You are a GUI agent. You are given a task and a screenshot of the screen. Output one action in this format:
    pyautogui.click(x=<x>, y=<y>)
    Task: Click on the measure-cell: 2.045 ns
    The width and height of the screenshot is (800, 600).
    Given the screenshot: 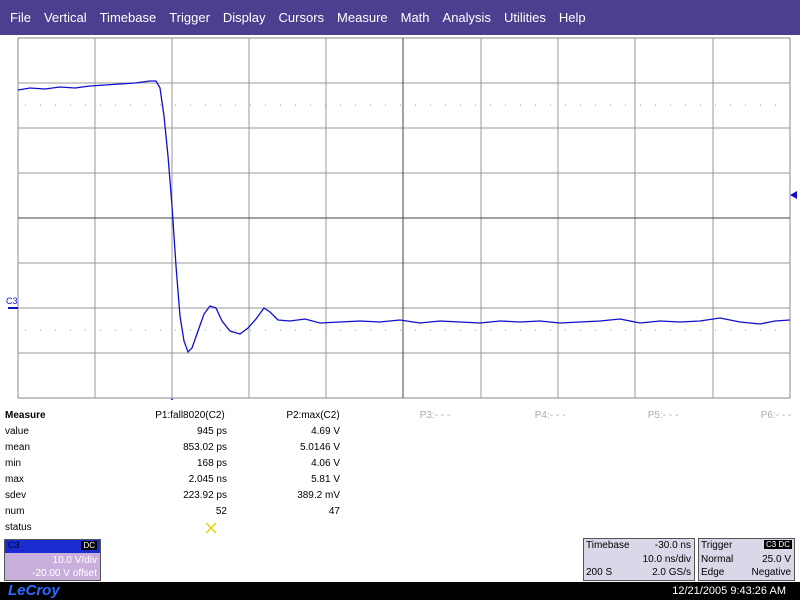 What is the action you would take?
    pyautogui.click(x=207, y=479)
    